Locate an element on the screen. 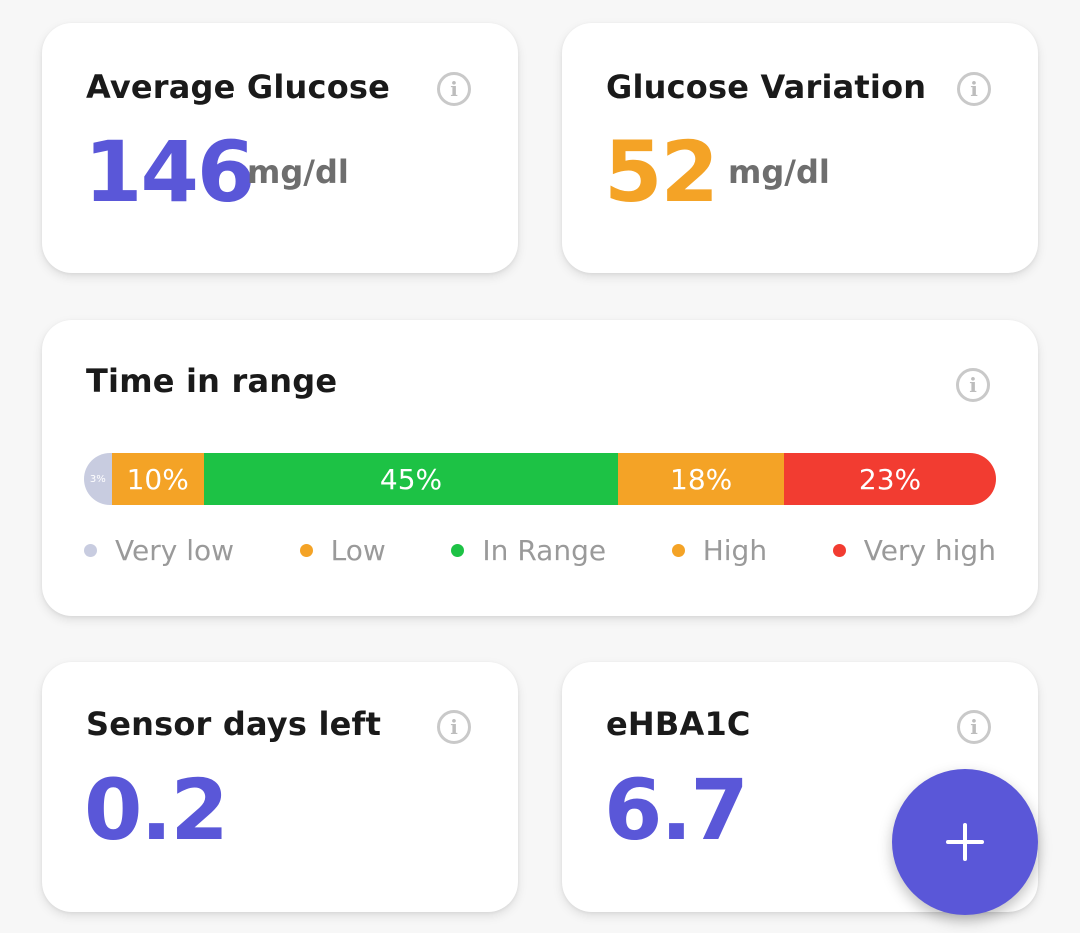 This screenshot has width=1080, height=933. time-in-range-bar: 3% 10% 45% 18% 23% is located at coordinates (540, 479).